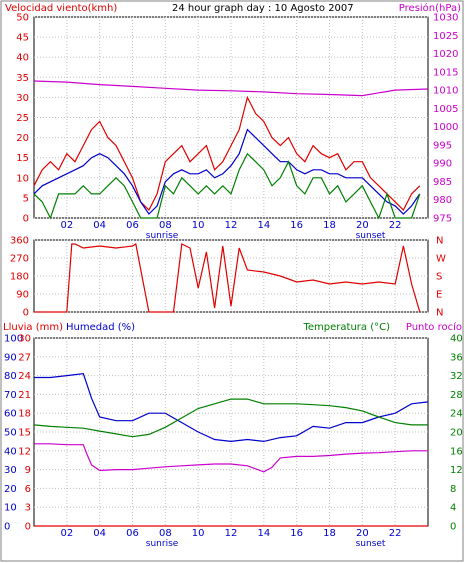  Describe the element at coordinates (456, 395) in the screenshot. I see `temperature-tick-label: 28` at that location.